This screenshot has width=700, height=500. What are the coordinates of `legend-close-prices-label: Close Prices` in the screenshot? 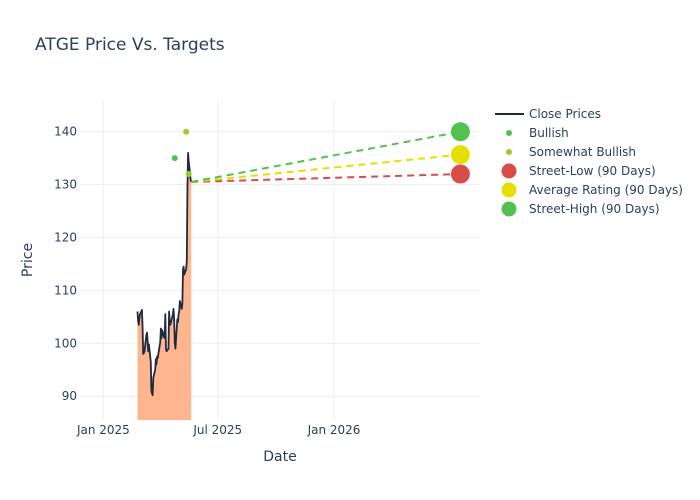 It's located at (565, 114).